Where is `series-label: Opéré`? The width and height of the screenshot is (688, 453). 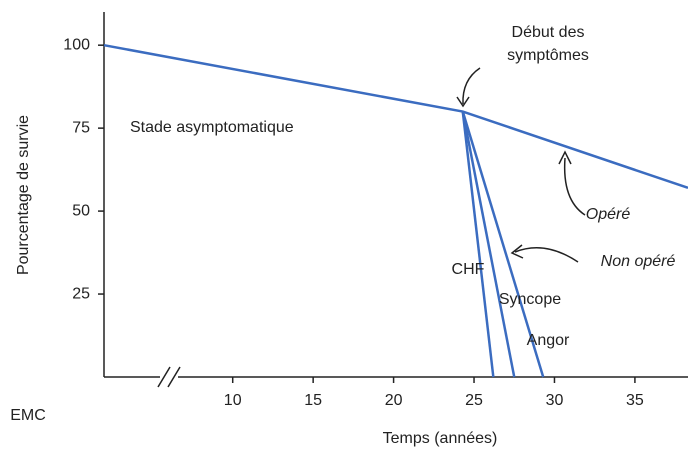 series-label: Opéré is located at coordinates (608, 214).